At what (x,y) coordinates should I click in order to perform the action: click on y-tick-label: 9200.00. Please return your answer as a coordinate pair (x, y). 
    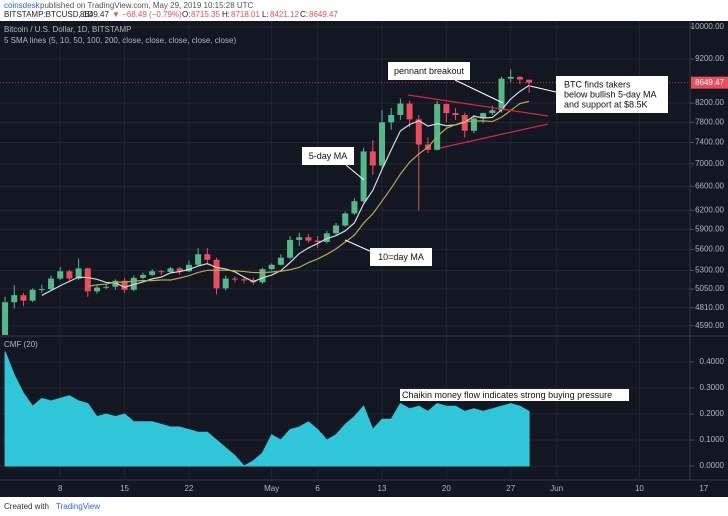
    Looking at the image, I should click on (709, 58).